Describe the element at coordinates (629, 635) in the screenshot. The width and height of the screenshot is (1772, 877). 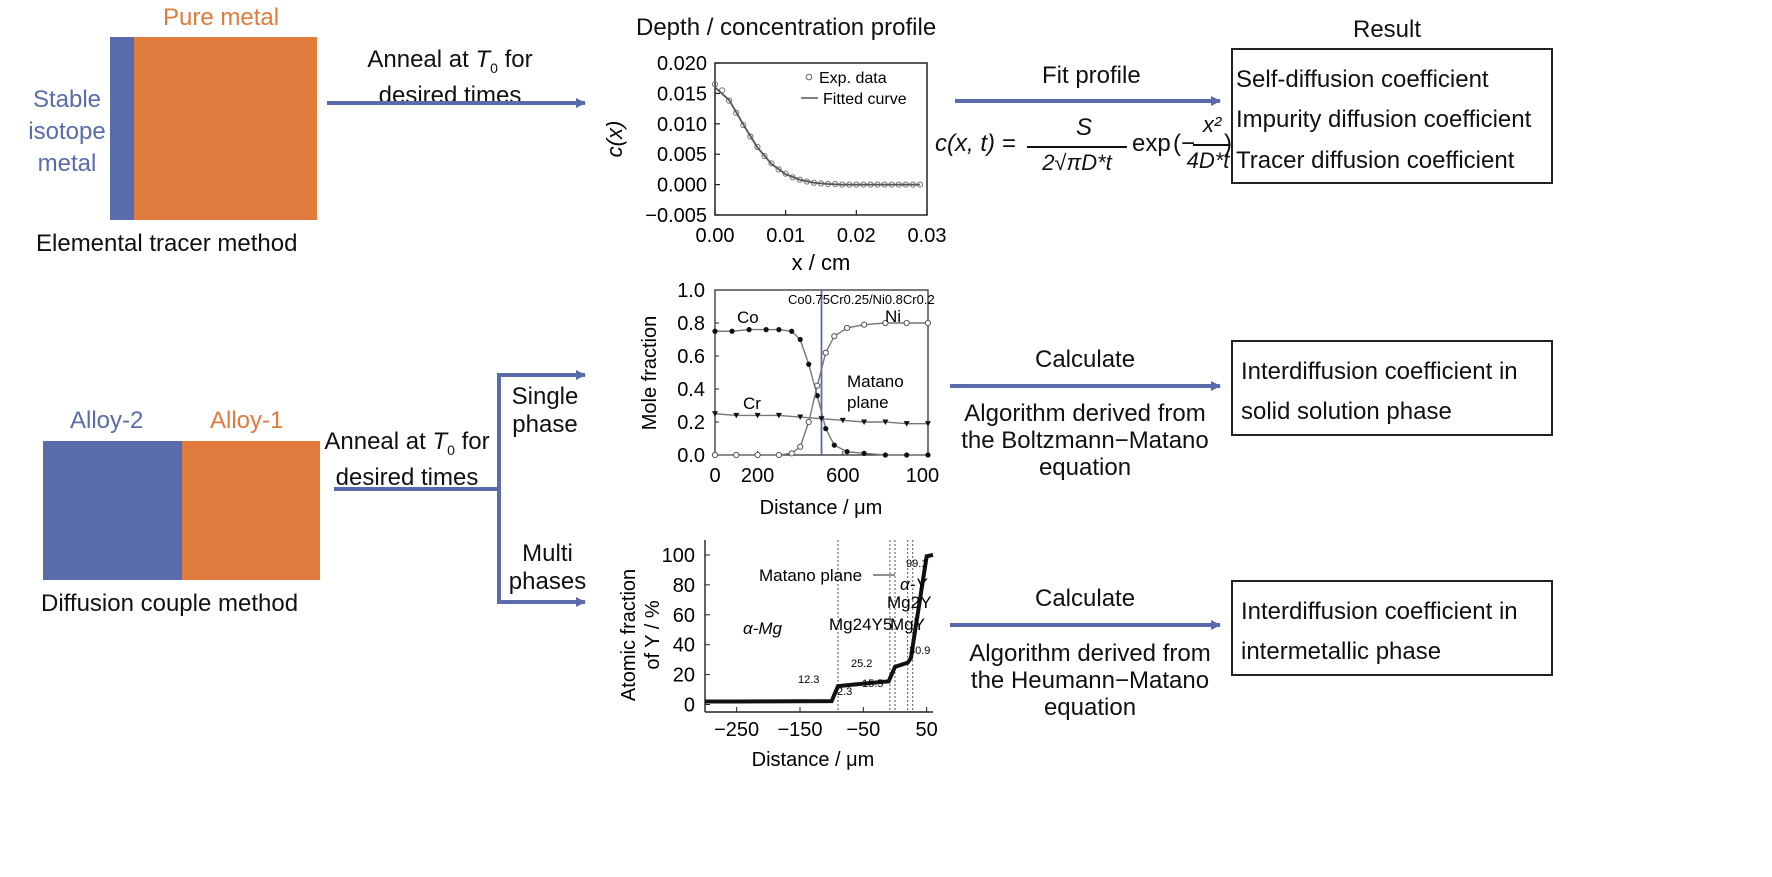
I see `y-axis-label-1: Atomic fraction` at that location.